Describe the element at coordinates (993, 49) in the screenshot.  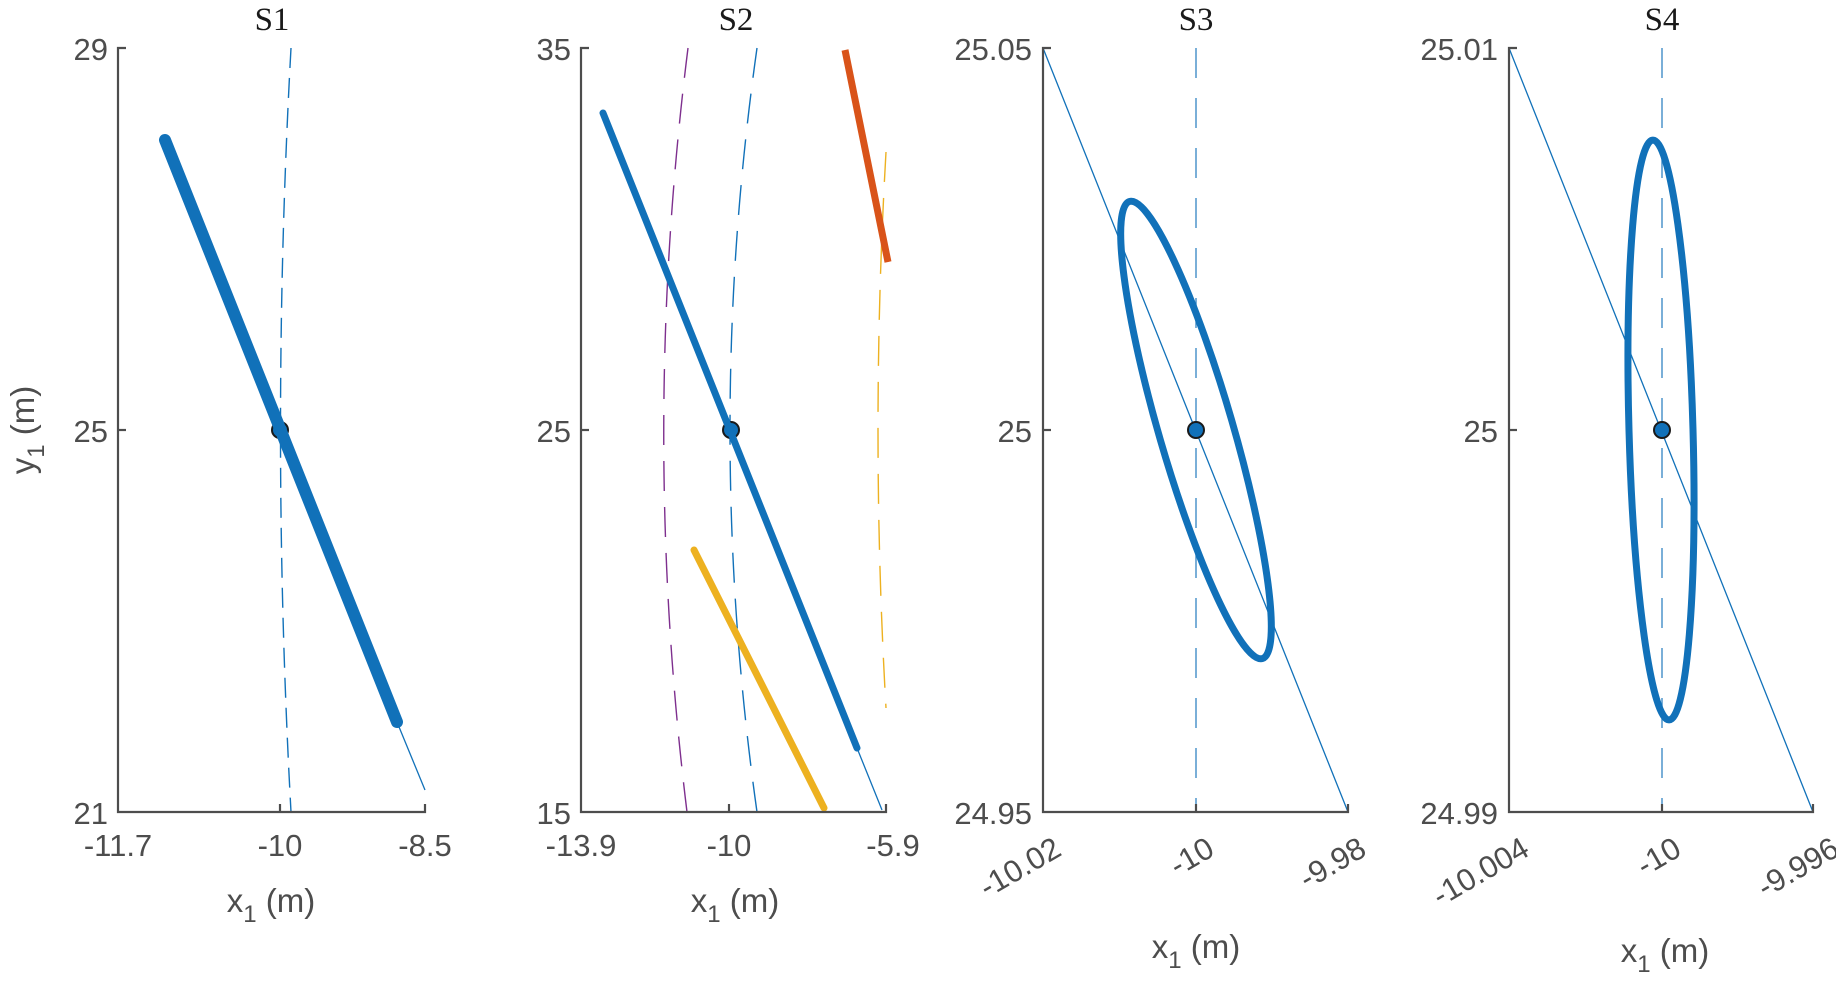
I see `y-tick-label-top: 25.05` at that location.